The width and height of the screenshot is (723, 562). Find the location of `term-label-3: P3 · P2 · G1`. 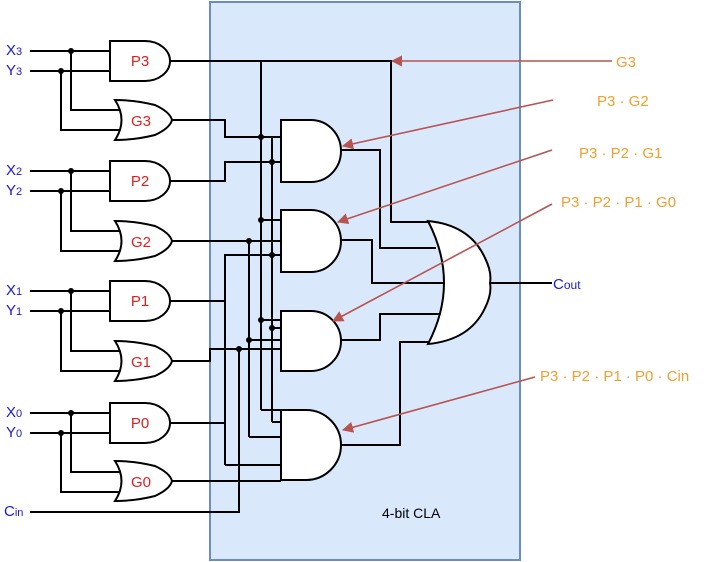

term-label-3: P3 · P2 · G1 is located at coordinates (620, 153).